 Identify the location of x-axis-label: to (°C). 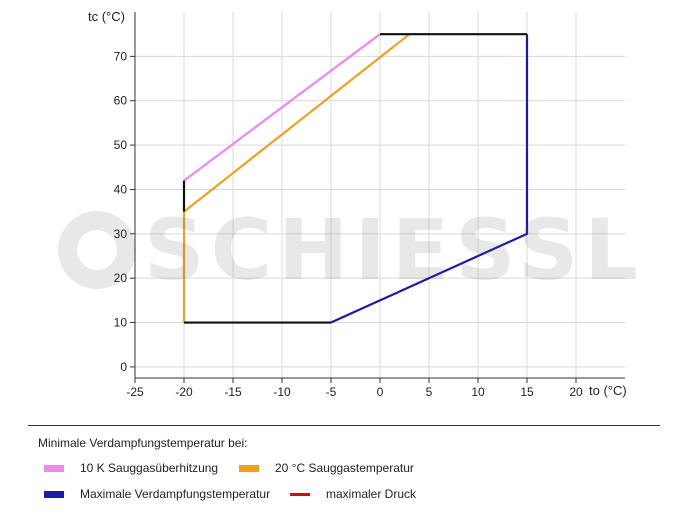
(608, 390).